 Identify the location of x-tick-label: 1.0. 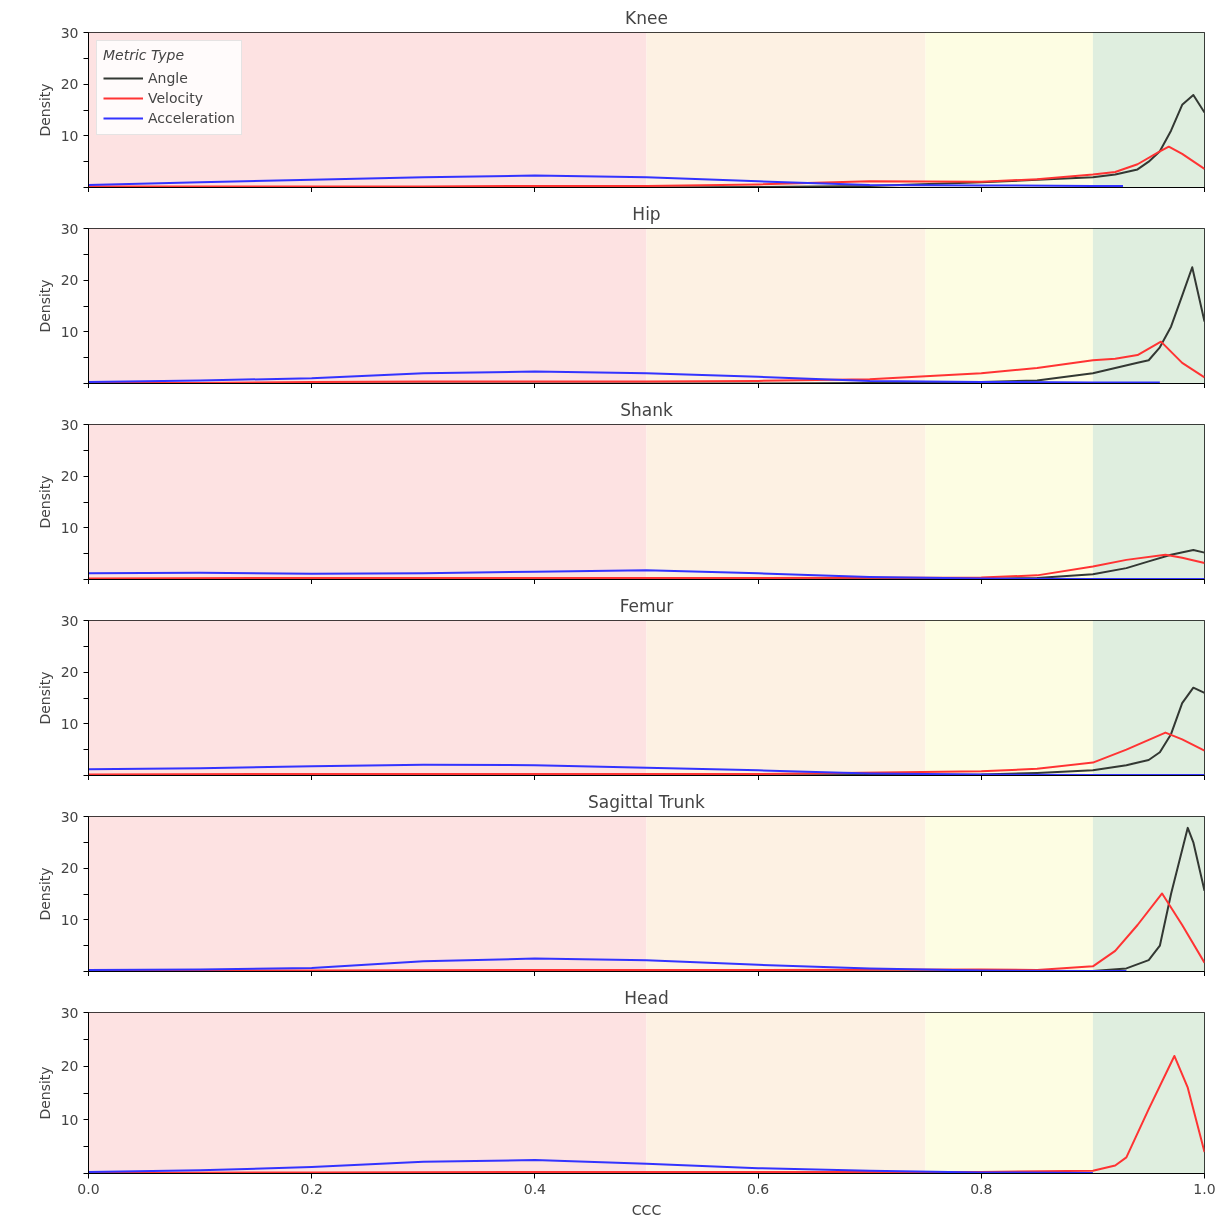
(1204, 1188).